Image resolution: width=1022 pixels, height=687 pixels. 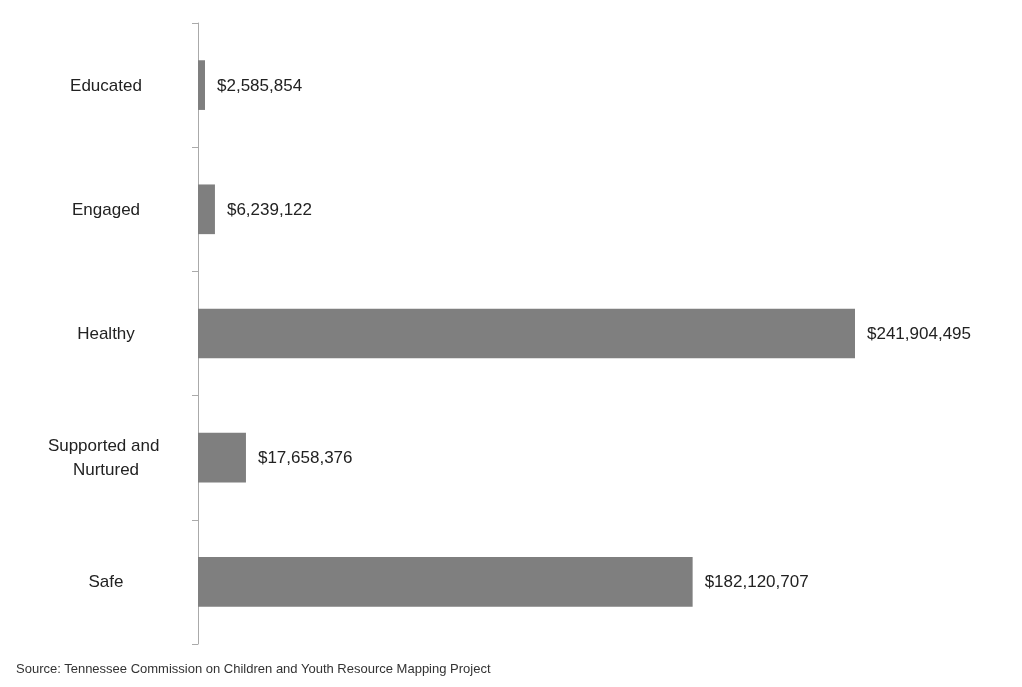 What do you see at coordinates (106, 333) in the screenshot?
I see `y-tick-label: Healthy` at bounding box center [106, 333].